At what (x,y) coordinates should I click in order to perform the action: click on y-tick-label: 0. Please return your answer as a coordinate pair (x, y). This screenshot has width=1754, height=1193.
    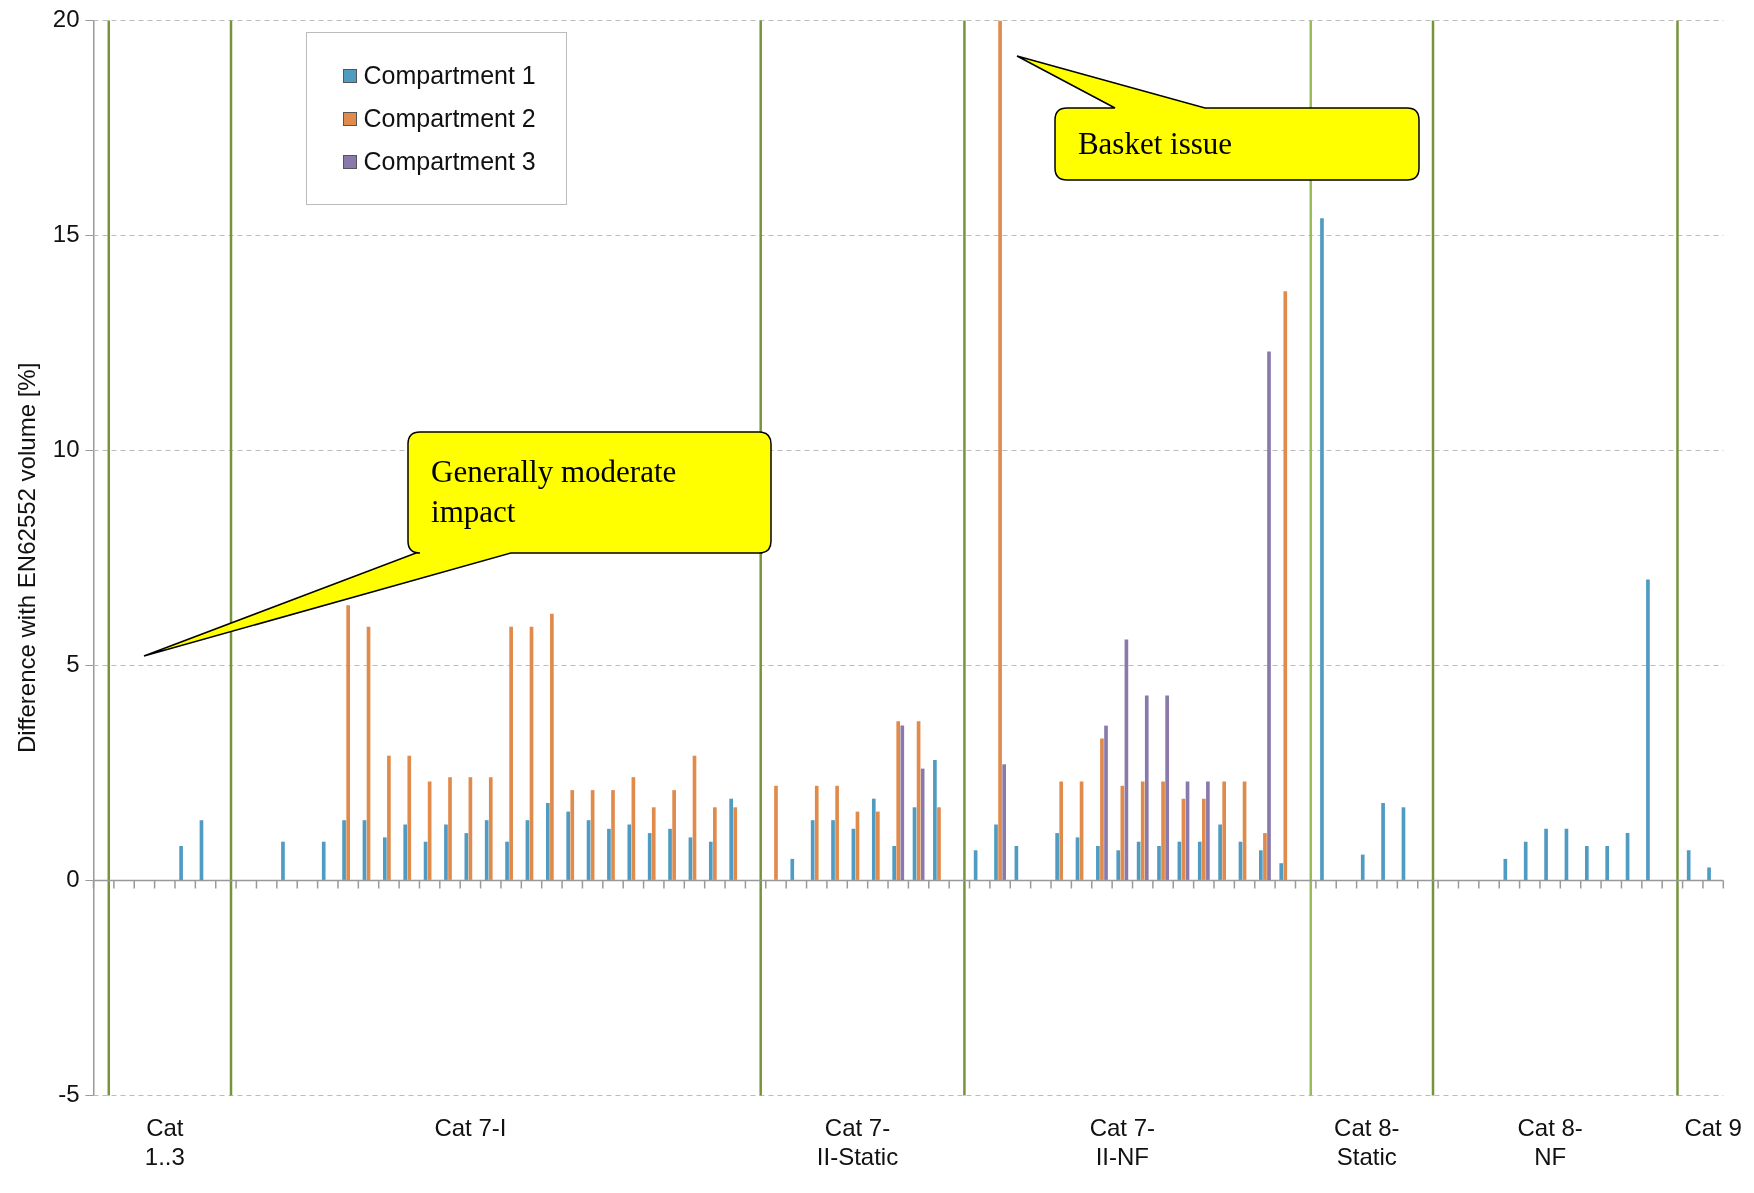
    Looking at the image, I should click on (73, 879).